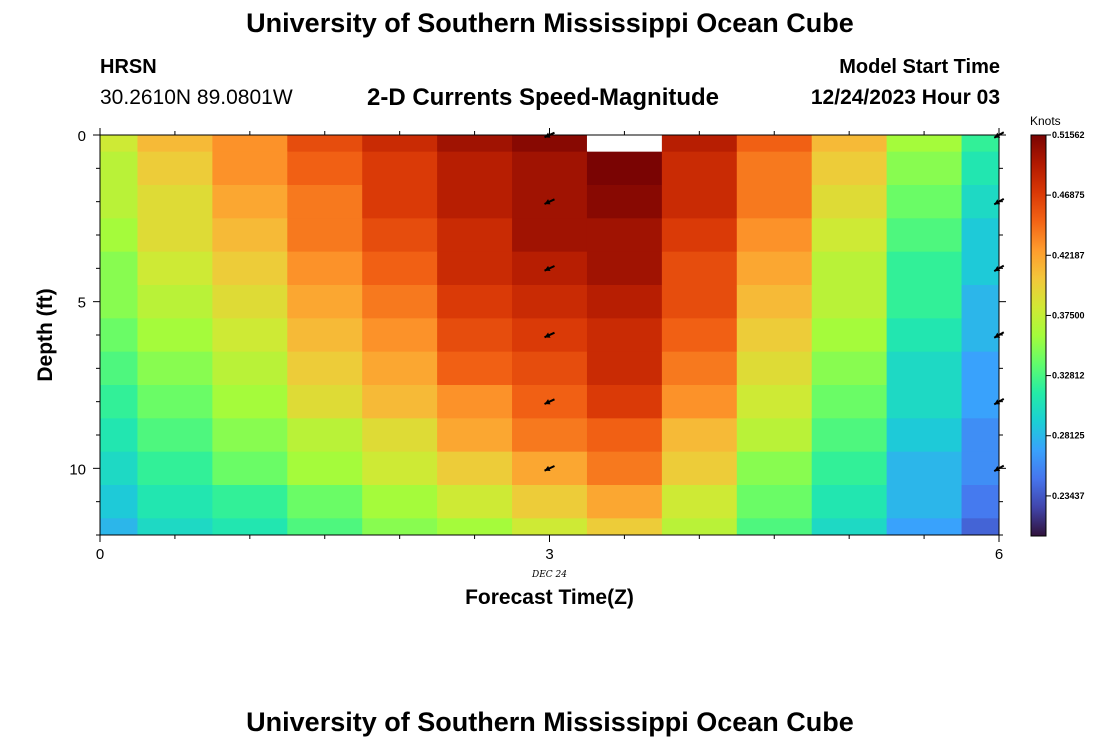 Image resolution: width=1100 pixels, height=750 pixels. What do you see at coordinates (1068, 195) in the screenshot?
I see `colorbar-tick-label: 0.46875` at bounding box center [1068, 195].